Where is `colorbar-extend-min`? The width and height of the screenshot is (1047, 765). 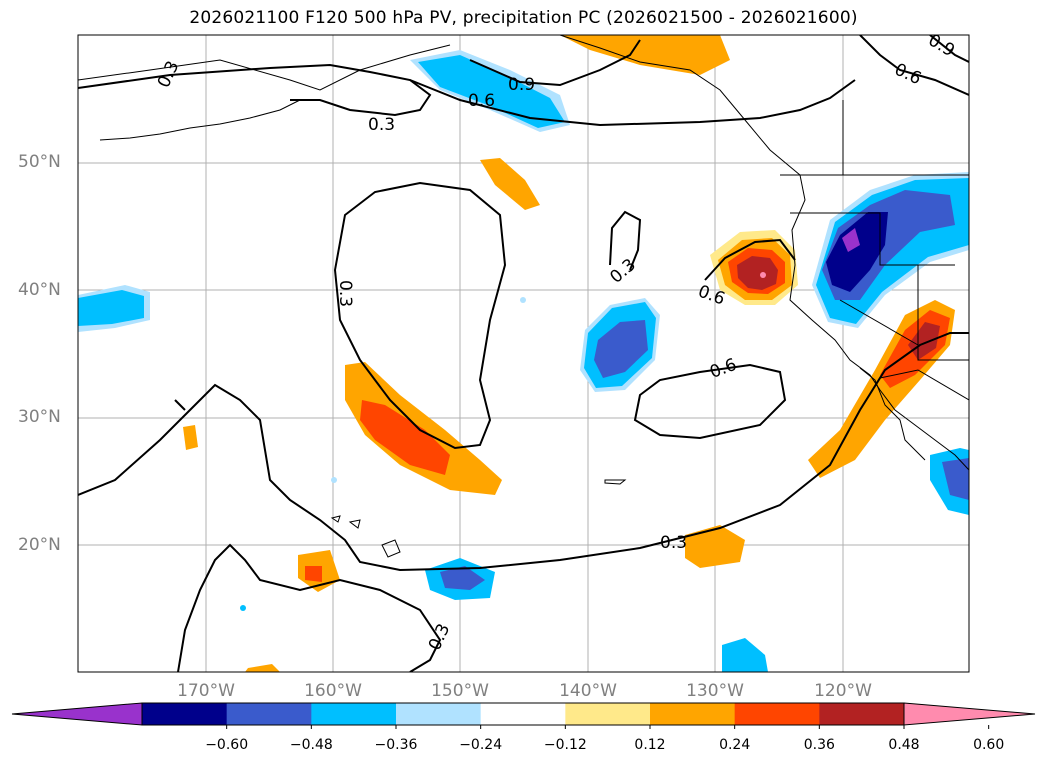
colorbar-extend-min is located at coordinates (77, 714).